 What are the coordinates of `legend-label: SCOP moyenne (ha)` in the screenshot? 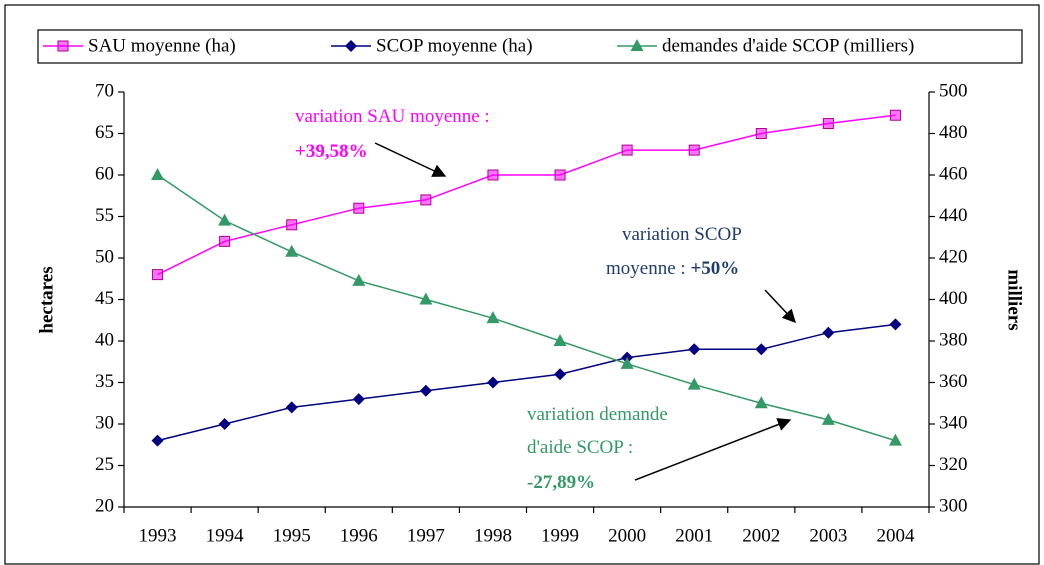 It's located at (454, 45).